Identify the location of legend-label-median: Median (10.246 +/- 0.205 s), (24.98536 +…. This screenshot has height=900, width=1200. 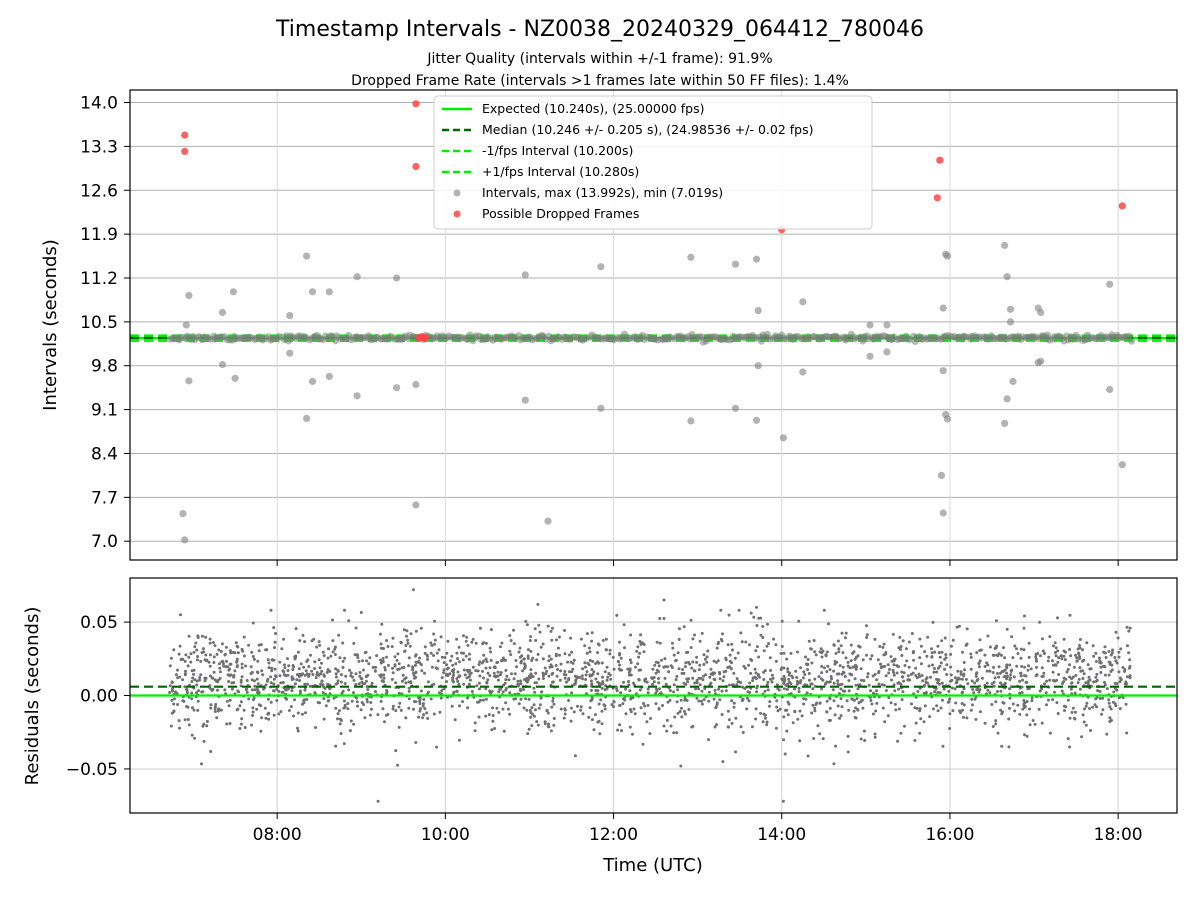
(647, 129).